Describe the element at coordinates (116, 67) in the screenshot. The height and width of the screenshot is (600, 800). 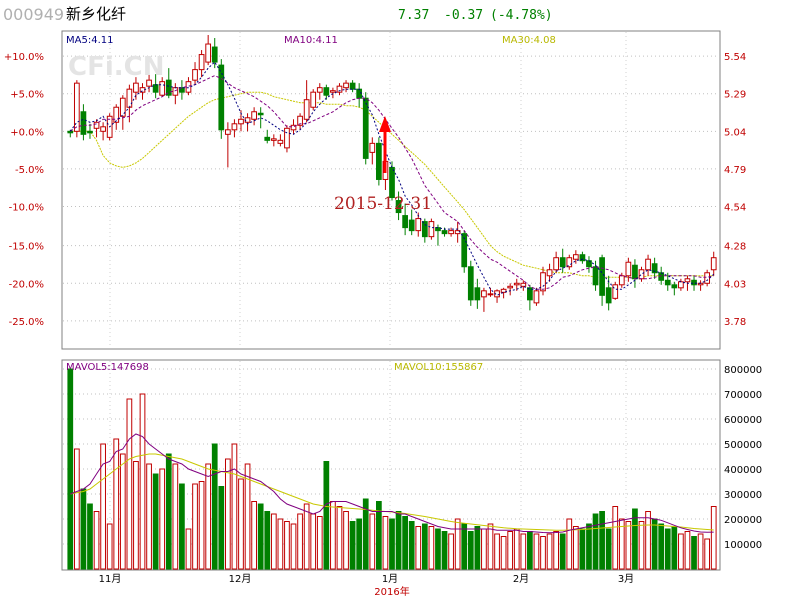
I see `watermark: CFi.CN` at that location.